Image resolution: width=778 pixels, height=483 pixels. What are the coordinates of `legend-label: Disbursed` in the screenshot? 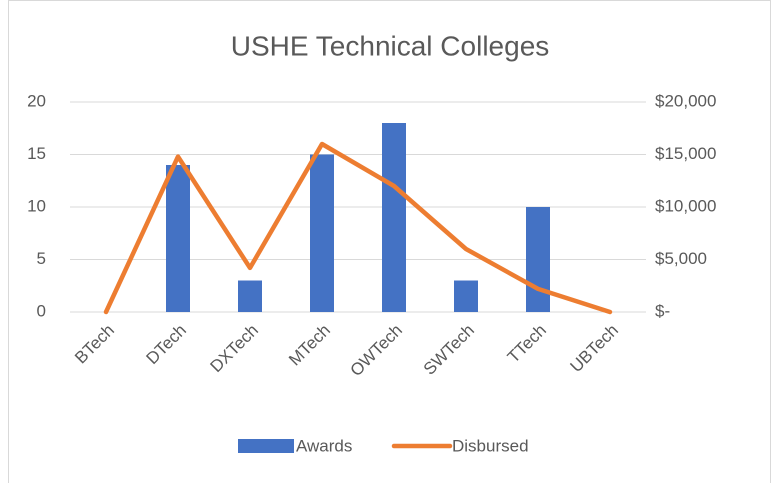 It's located at (490, 445).